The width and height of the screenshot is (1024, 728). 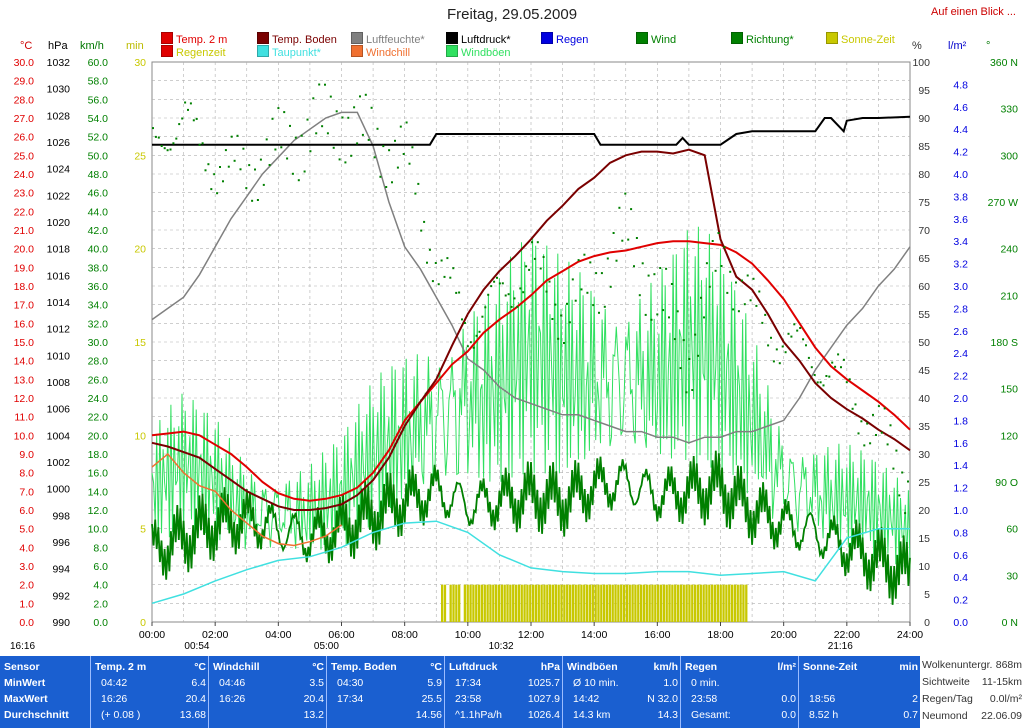 What do you see at coordinates (960, 153) in the screenshot?
I see `rain-tick-label: 4.2` at bounding box center [960, 153].